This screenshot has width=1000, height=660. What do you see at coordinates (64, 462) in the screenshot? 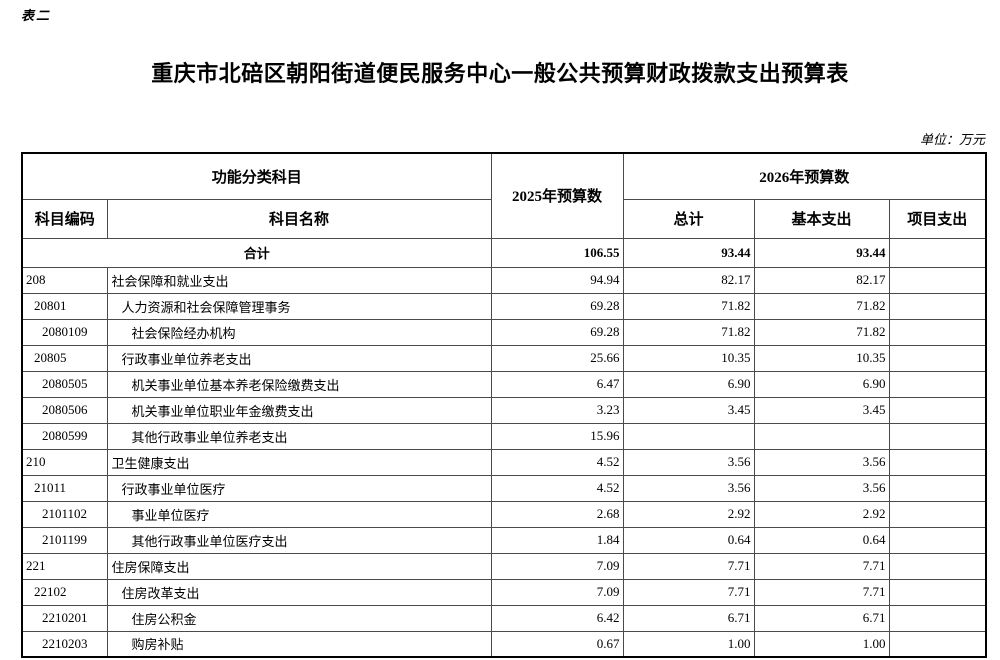
I see `subject-code-cell: 210` at bounding box center [64, 462].